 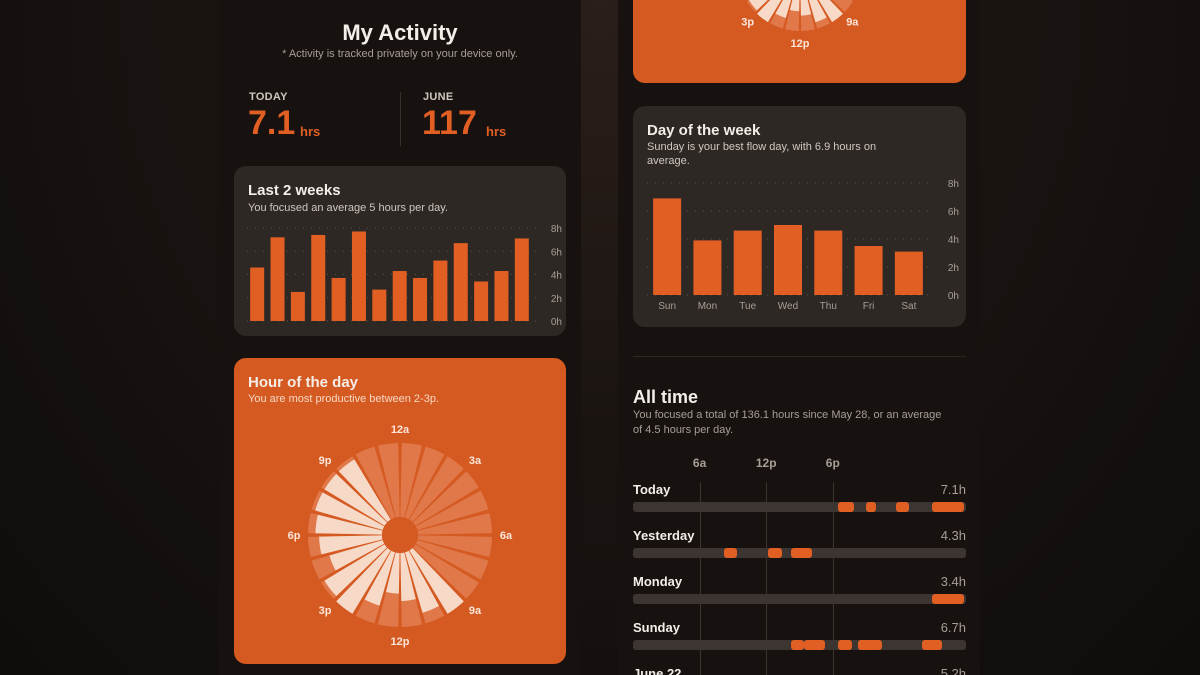 I want to click on y-tick-label: 2h, so click(x=556, y=299).